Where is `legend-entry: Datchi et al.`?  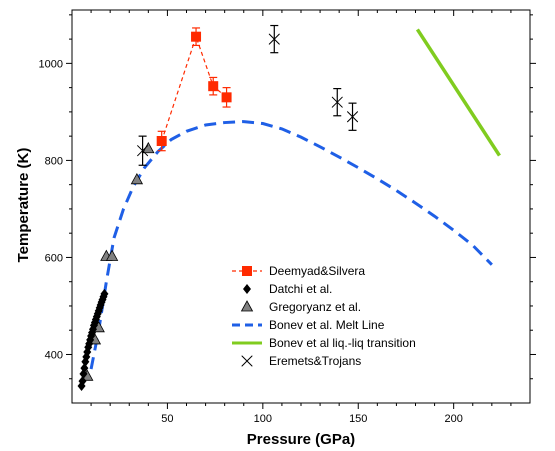 legend-entry: Datchi et al. is located at coordinates (287, 289).